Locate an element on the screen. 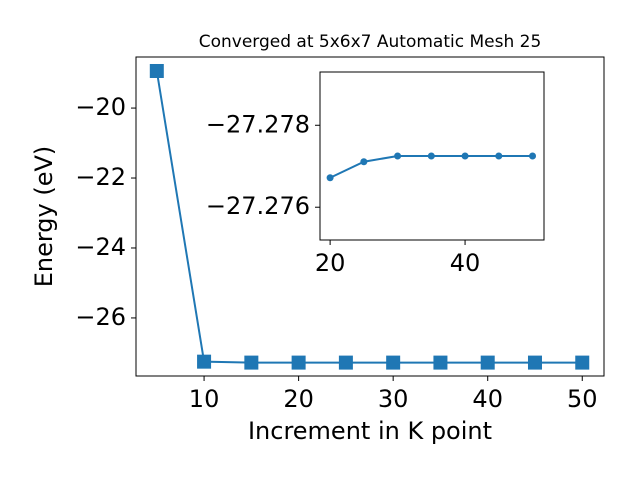  x-axis-label: Increment in K point is located at coordinates (370, 431).